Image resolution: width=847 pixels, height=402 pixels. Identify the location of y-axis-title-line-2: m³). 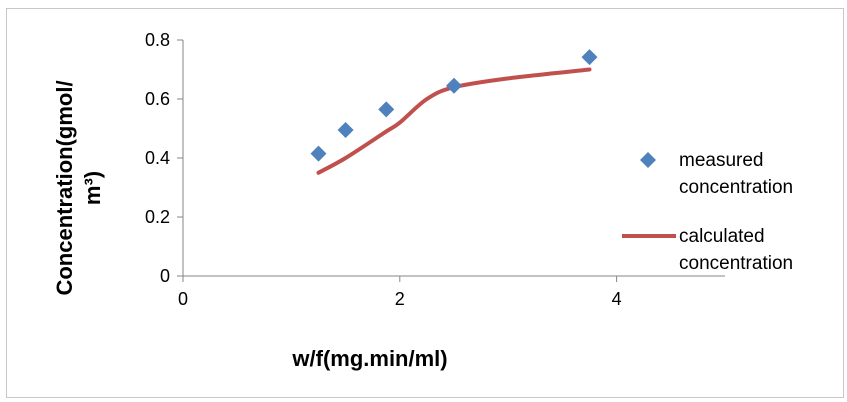
(92, 188).